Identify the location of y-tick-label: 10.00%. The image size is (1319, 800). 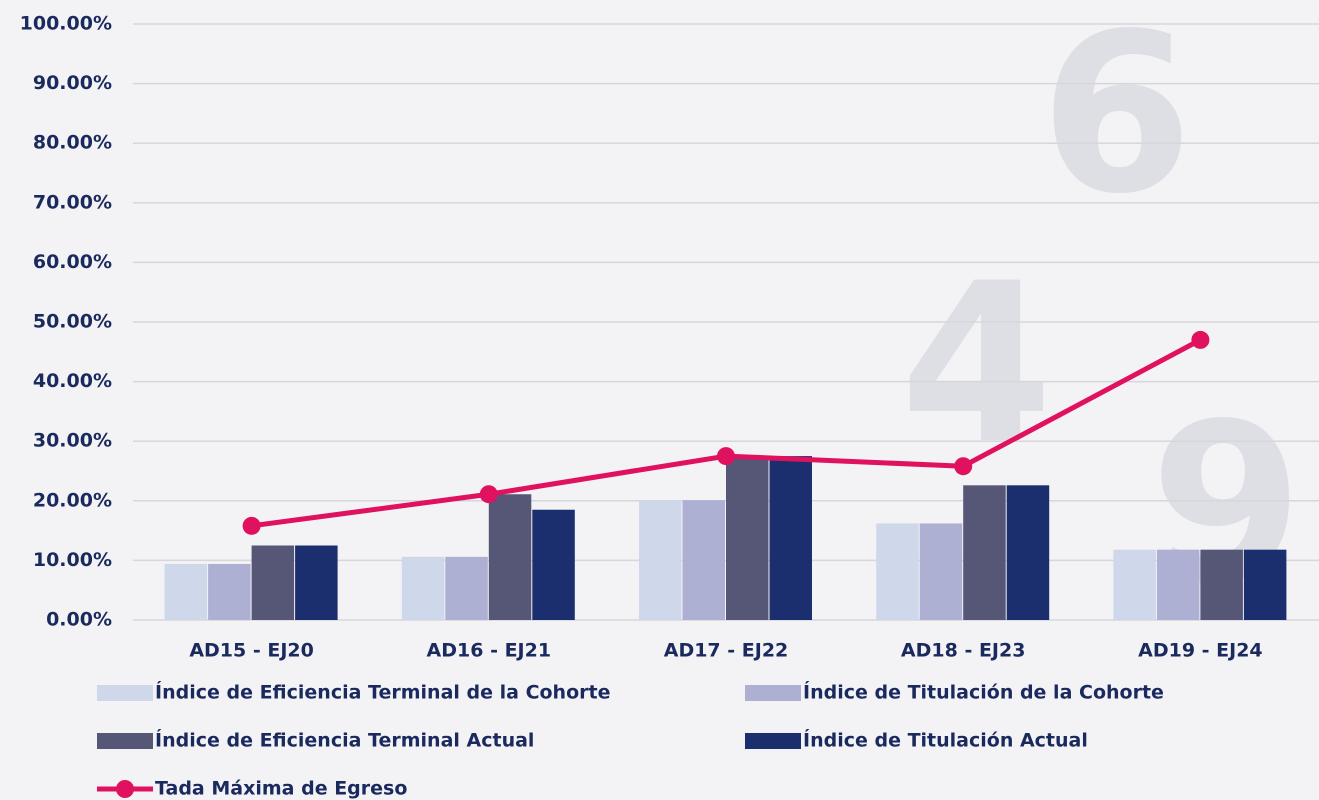
(72, 560).